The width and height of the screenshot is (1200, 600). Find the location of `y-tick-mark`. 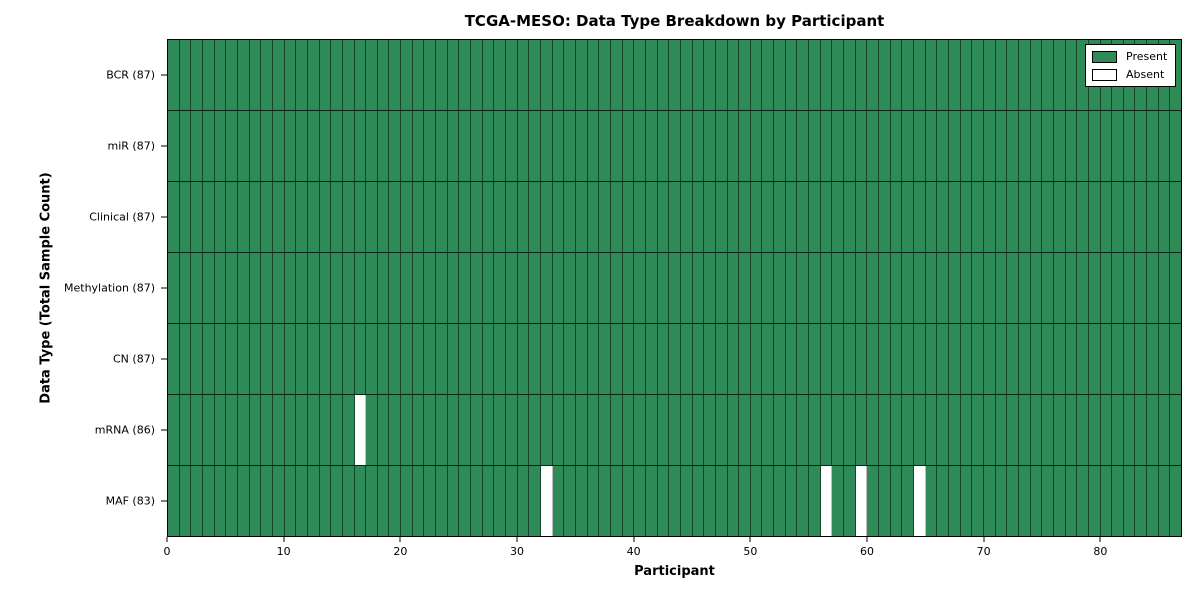

y-tick-mark is located at coordinates (164, 430).